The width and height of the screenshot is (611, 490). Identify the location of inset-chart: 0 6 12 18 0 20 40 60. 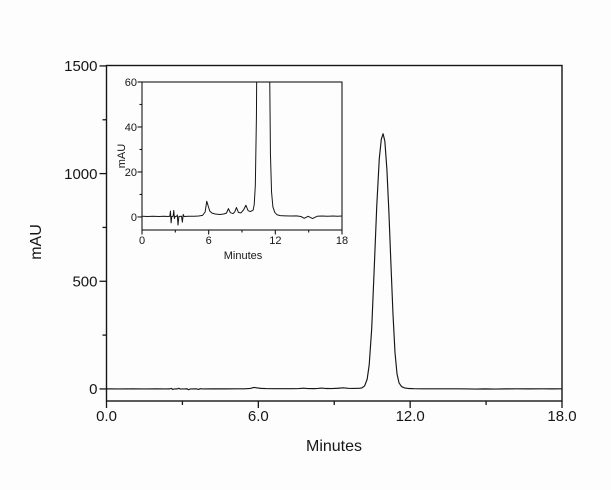
(236, 162).